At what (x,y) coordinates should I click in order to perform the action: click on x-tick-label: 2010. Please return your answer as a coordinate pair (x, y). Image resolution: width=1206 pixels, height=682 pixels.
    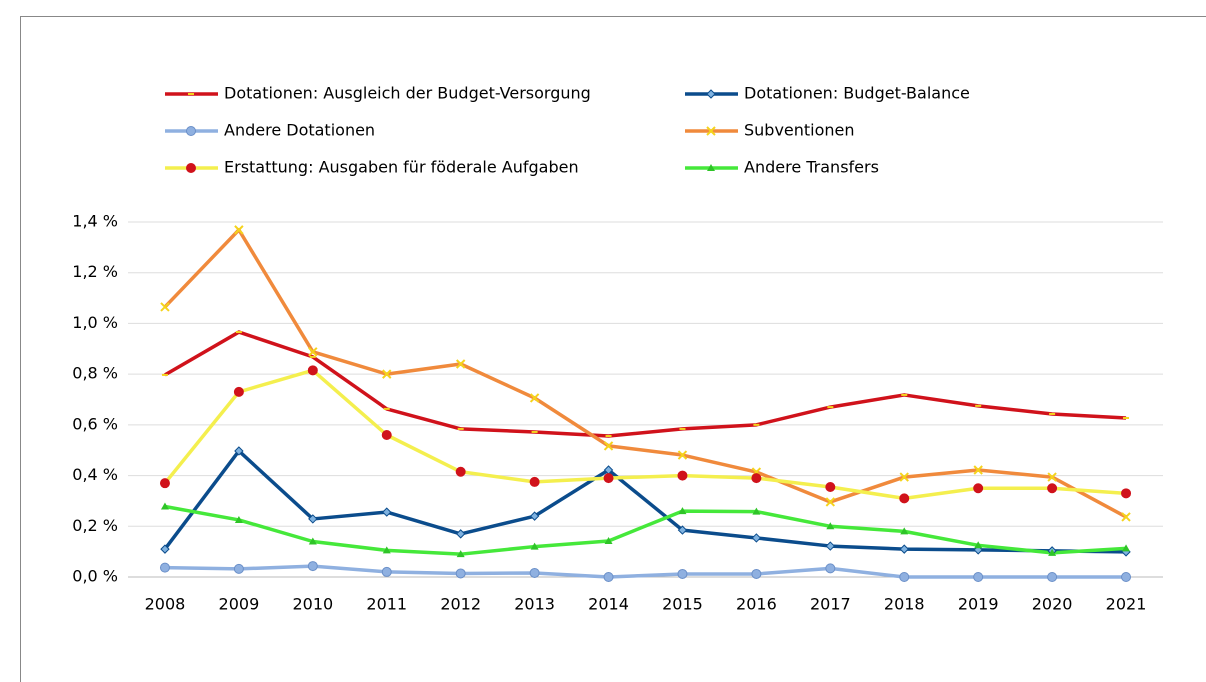
    Looking at the image, I should click on (312, 604).